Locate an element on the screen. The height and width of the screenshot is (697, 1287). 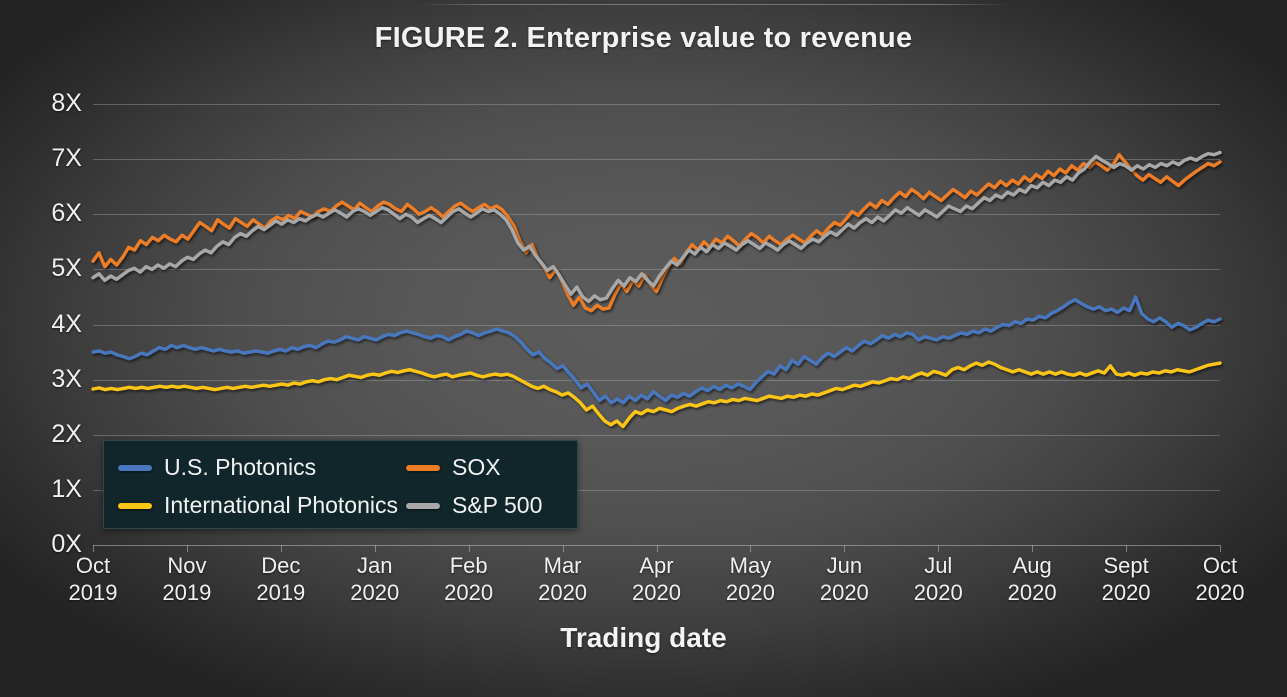
x-axis-tick-label: Jan 2020 is located at coordinates (375, 579).